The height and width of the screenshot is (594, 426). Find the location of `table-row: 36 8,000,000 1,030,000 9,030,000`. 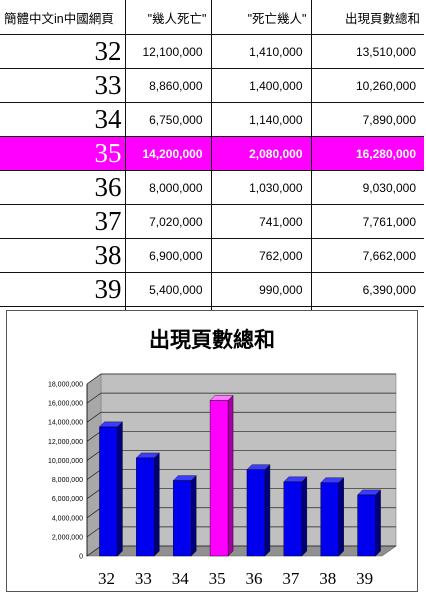

table-row: 36 8,000,000 1,030,000 9,030,000 is located at coordinates (212, 187).